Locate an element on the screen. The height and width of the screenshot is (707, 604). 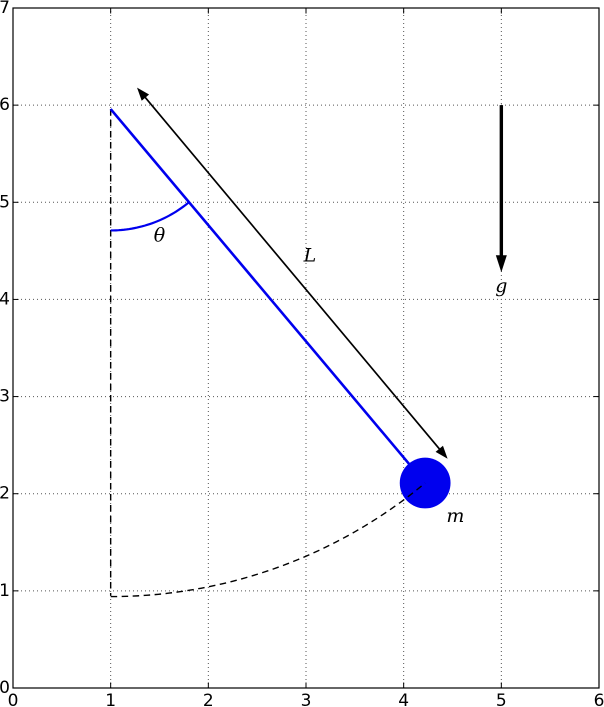
y-tick-label: 4 is located at coordinates (5, 299).